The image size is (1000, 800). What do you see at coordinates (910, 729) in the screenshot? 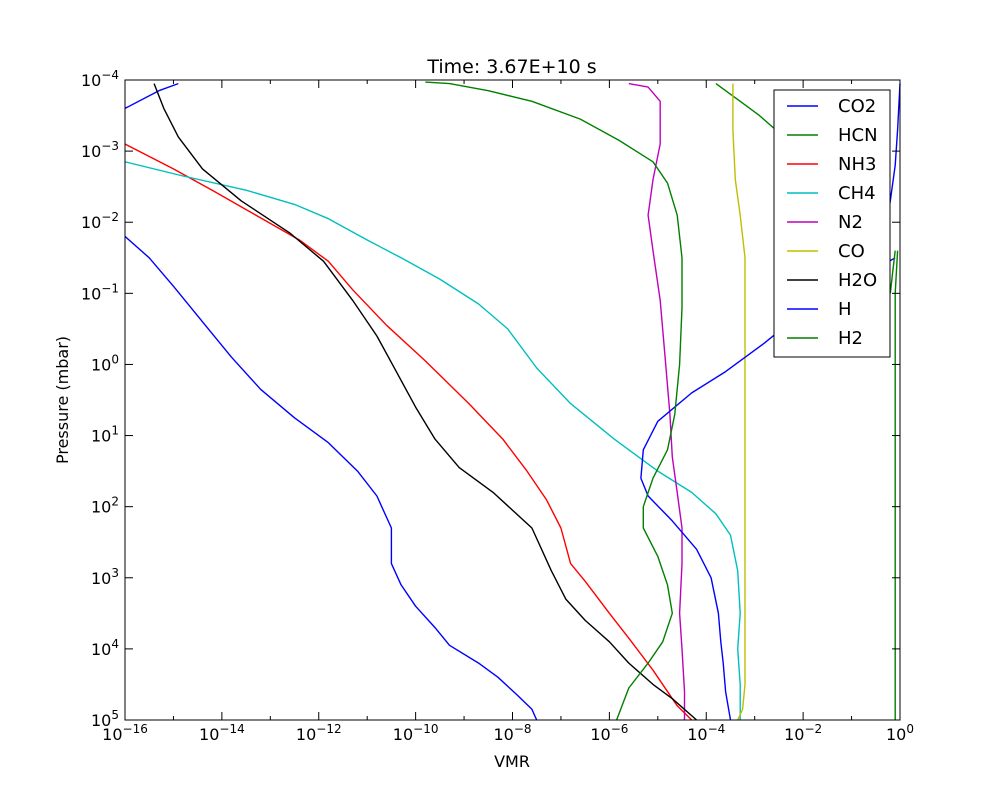
I see `x-tick-exponent: 0` at bounding box center [910, 729].